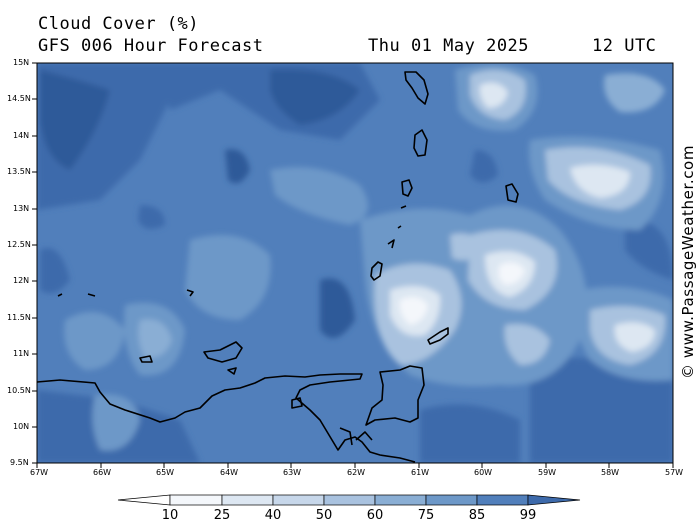  What do you see at coordinates (624, 46) in the screenshot?
I see `forecast-time: 12 UTC` at bounding box center [624, 46].